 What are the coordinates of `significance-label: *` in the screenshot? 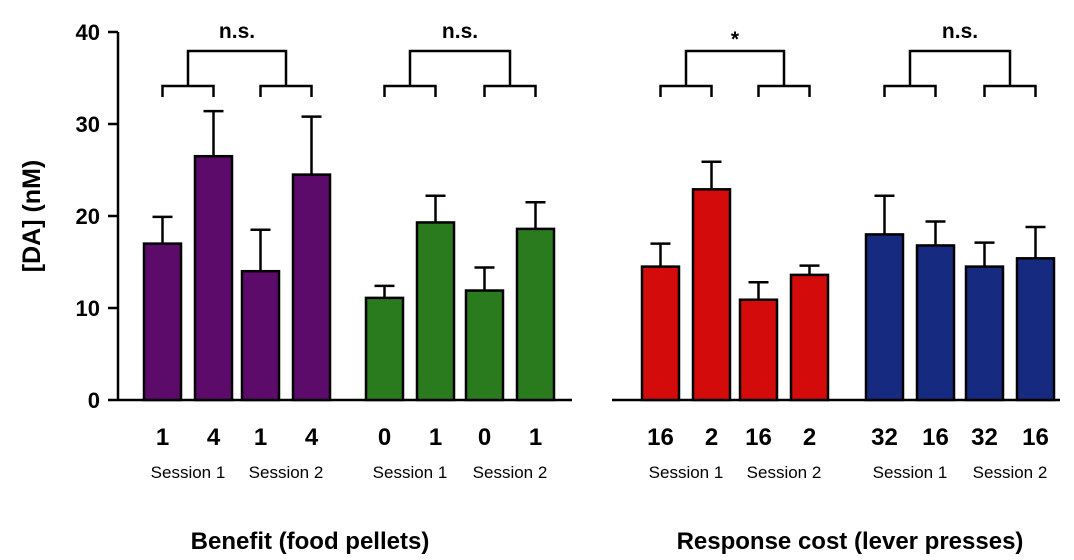 It's located at (735, 39).